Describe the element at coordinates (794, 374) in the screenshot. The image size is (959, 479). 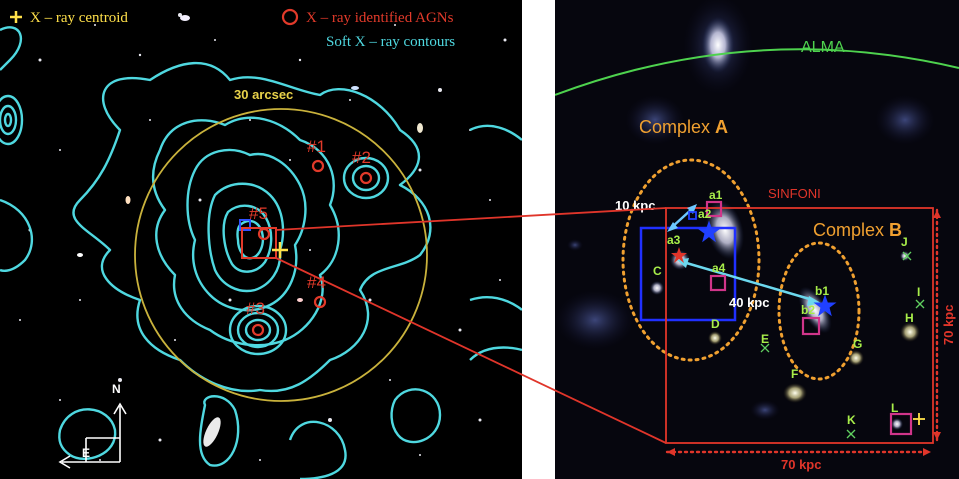
I see `source-label-f: F` at that location.